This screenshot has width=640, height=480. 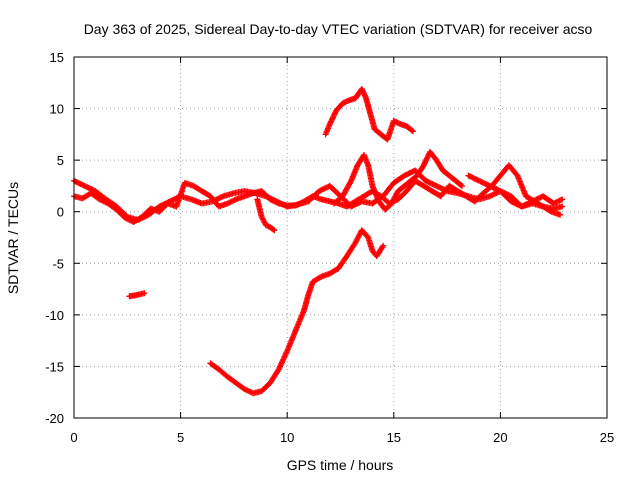 I want to click on y-tick-label: 10, so click(x=57, y=109).